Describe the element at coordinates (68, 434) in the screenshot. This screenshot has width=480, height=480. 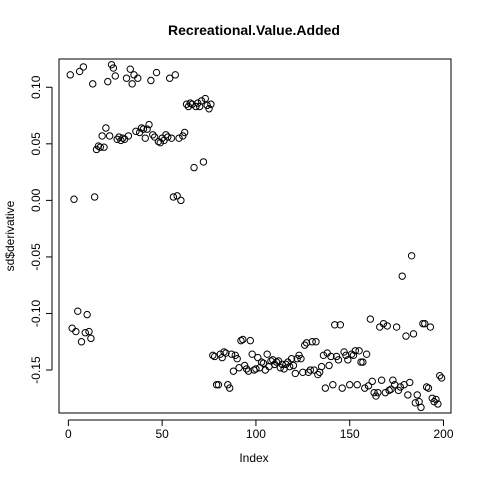
I see `x-tick-label: 0` at that location.